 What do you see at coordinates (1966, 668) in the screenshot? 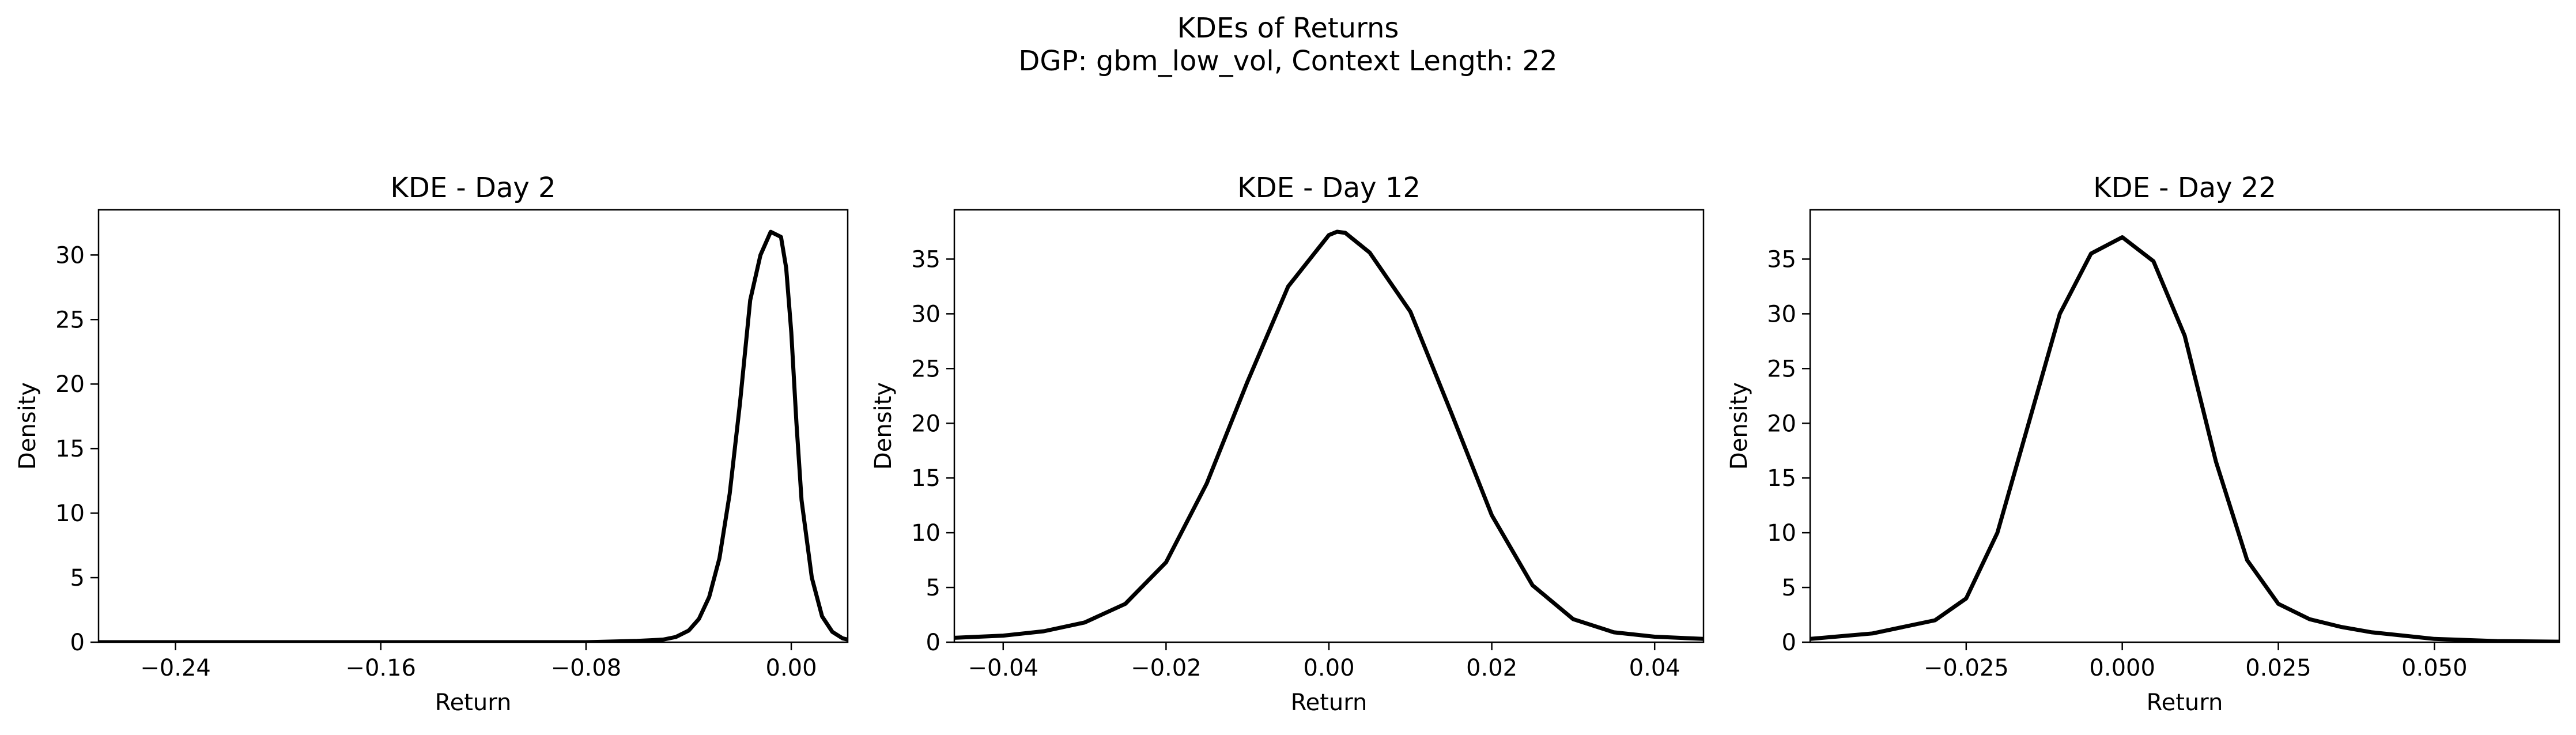
I see `x-tick-label: −0.025` at bounding box center [1966, 668].